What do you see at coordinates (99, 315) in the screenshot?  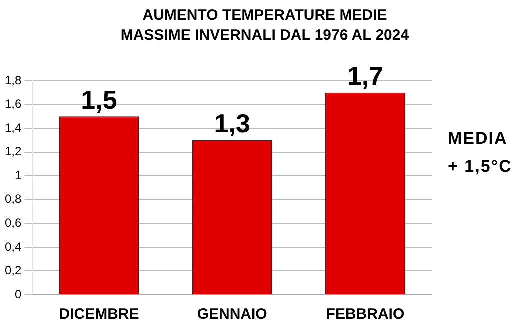 I see `x-tick-label: DICEMBRE` at bounding box center [99, 315].